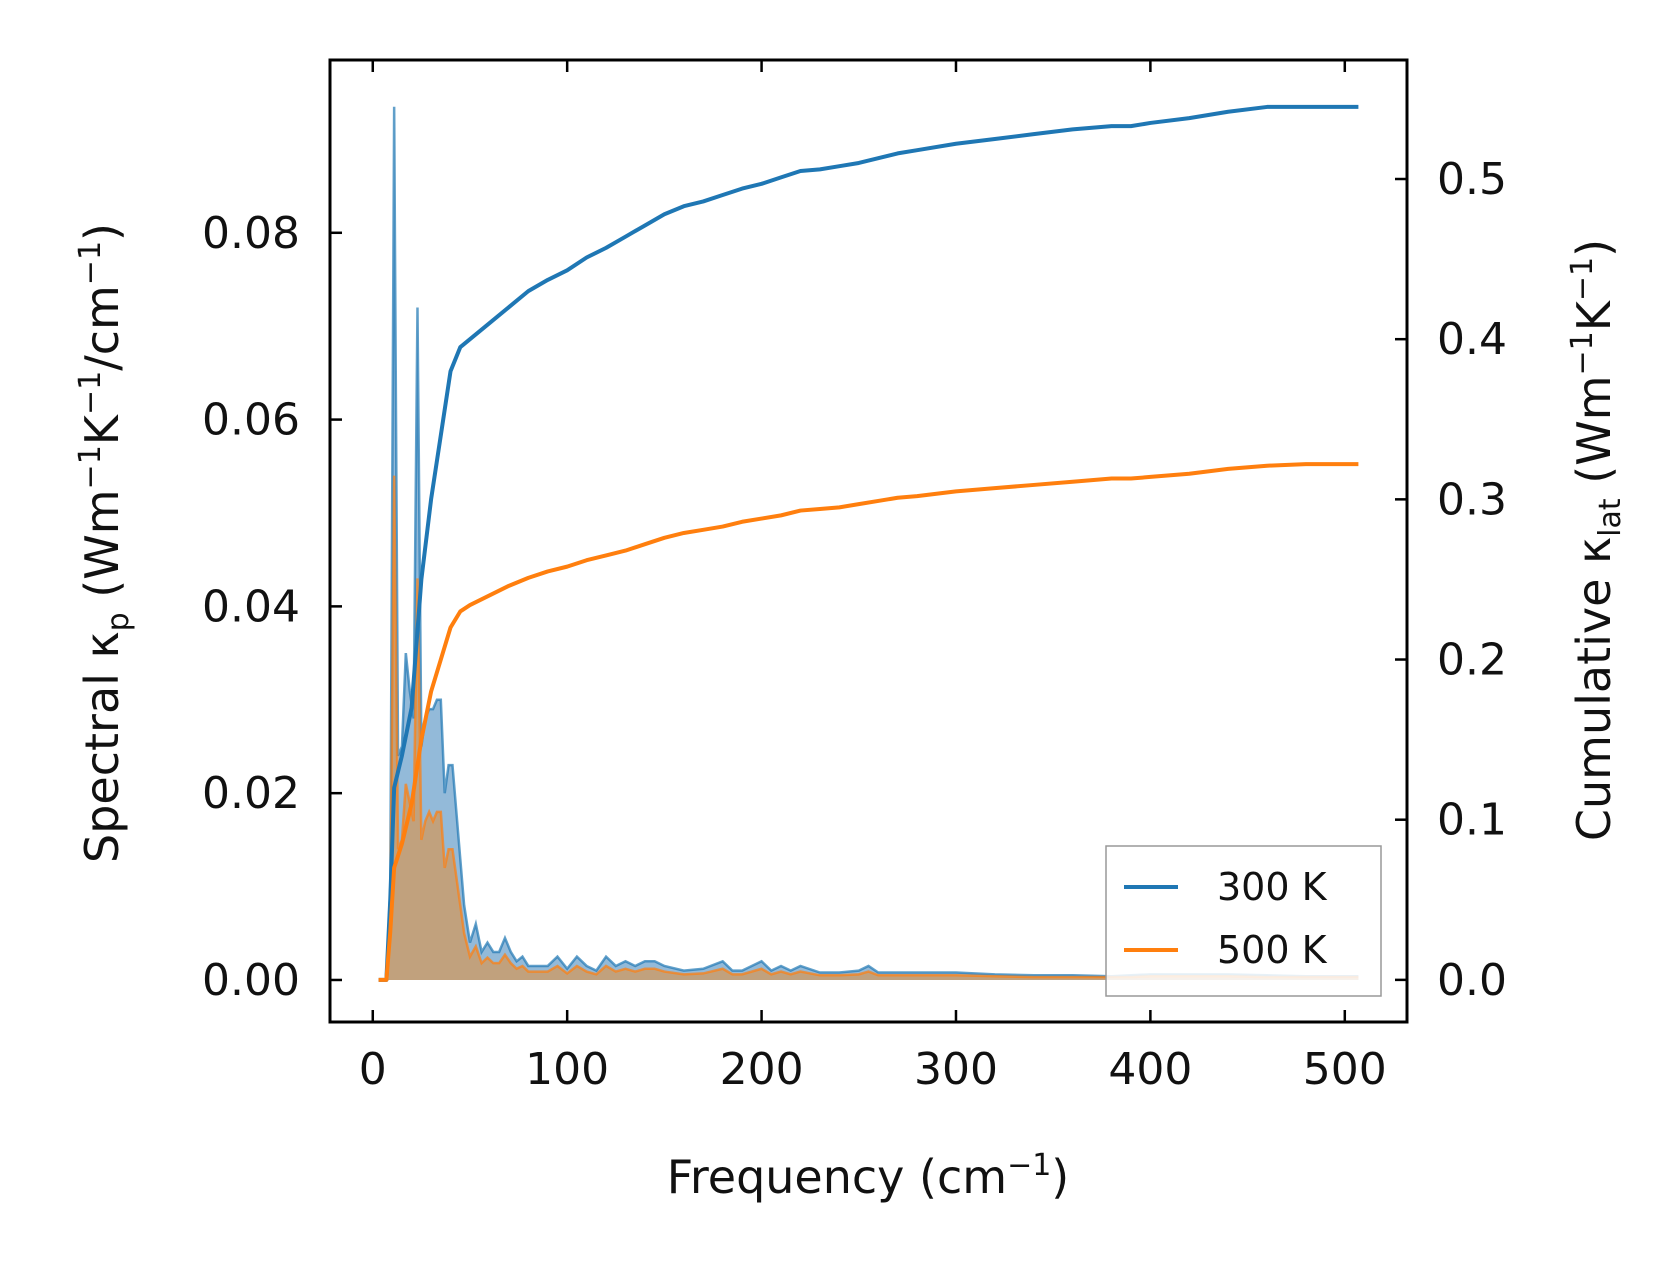  What do you see at coordinates (251, 420) in the screenshot?
I see `y-left-tick-label: 0.06` at bounding box center [251, 420].